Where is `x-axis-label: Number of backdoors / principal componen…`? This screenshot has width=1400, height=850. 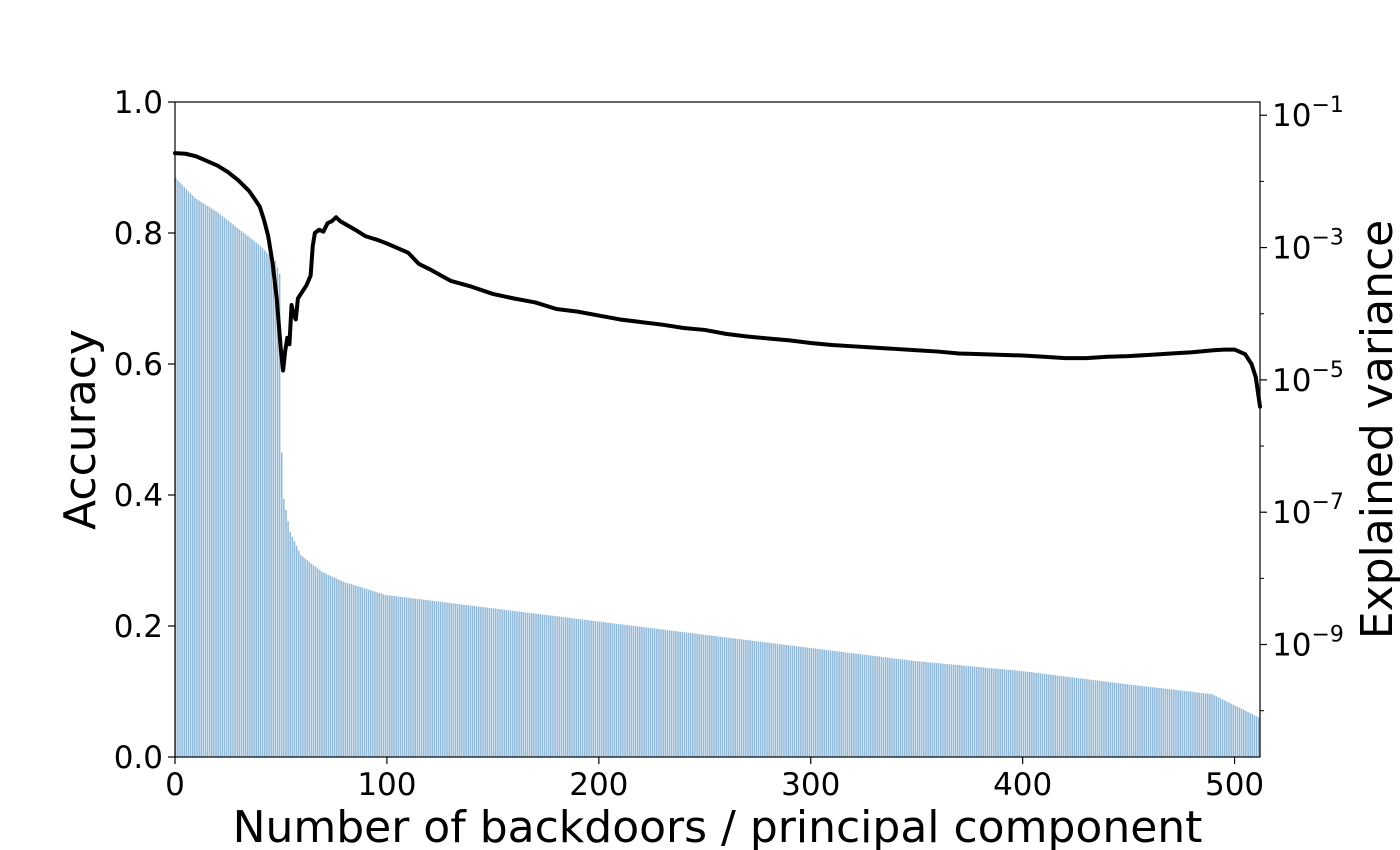 x-axis-label: Number of backdoors / principal componen… is located at coordinates (718, 826).